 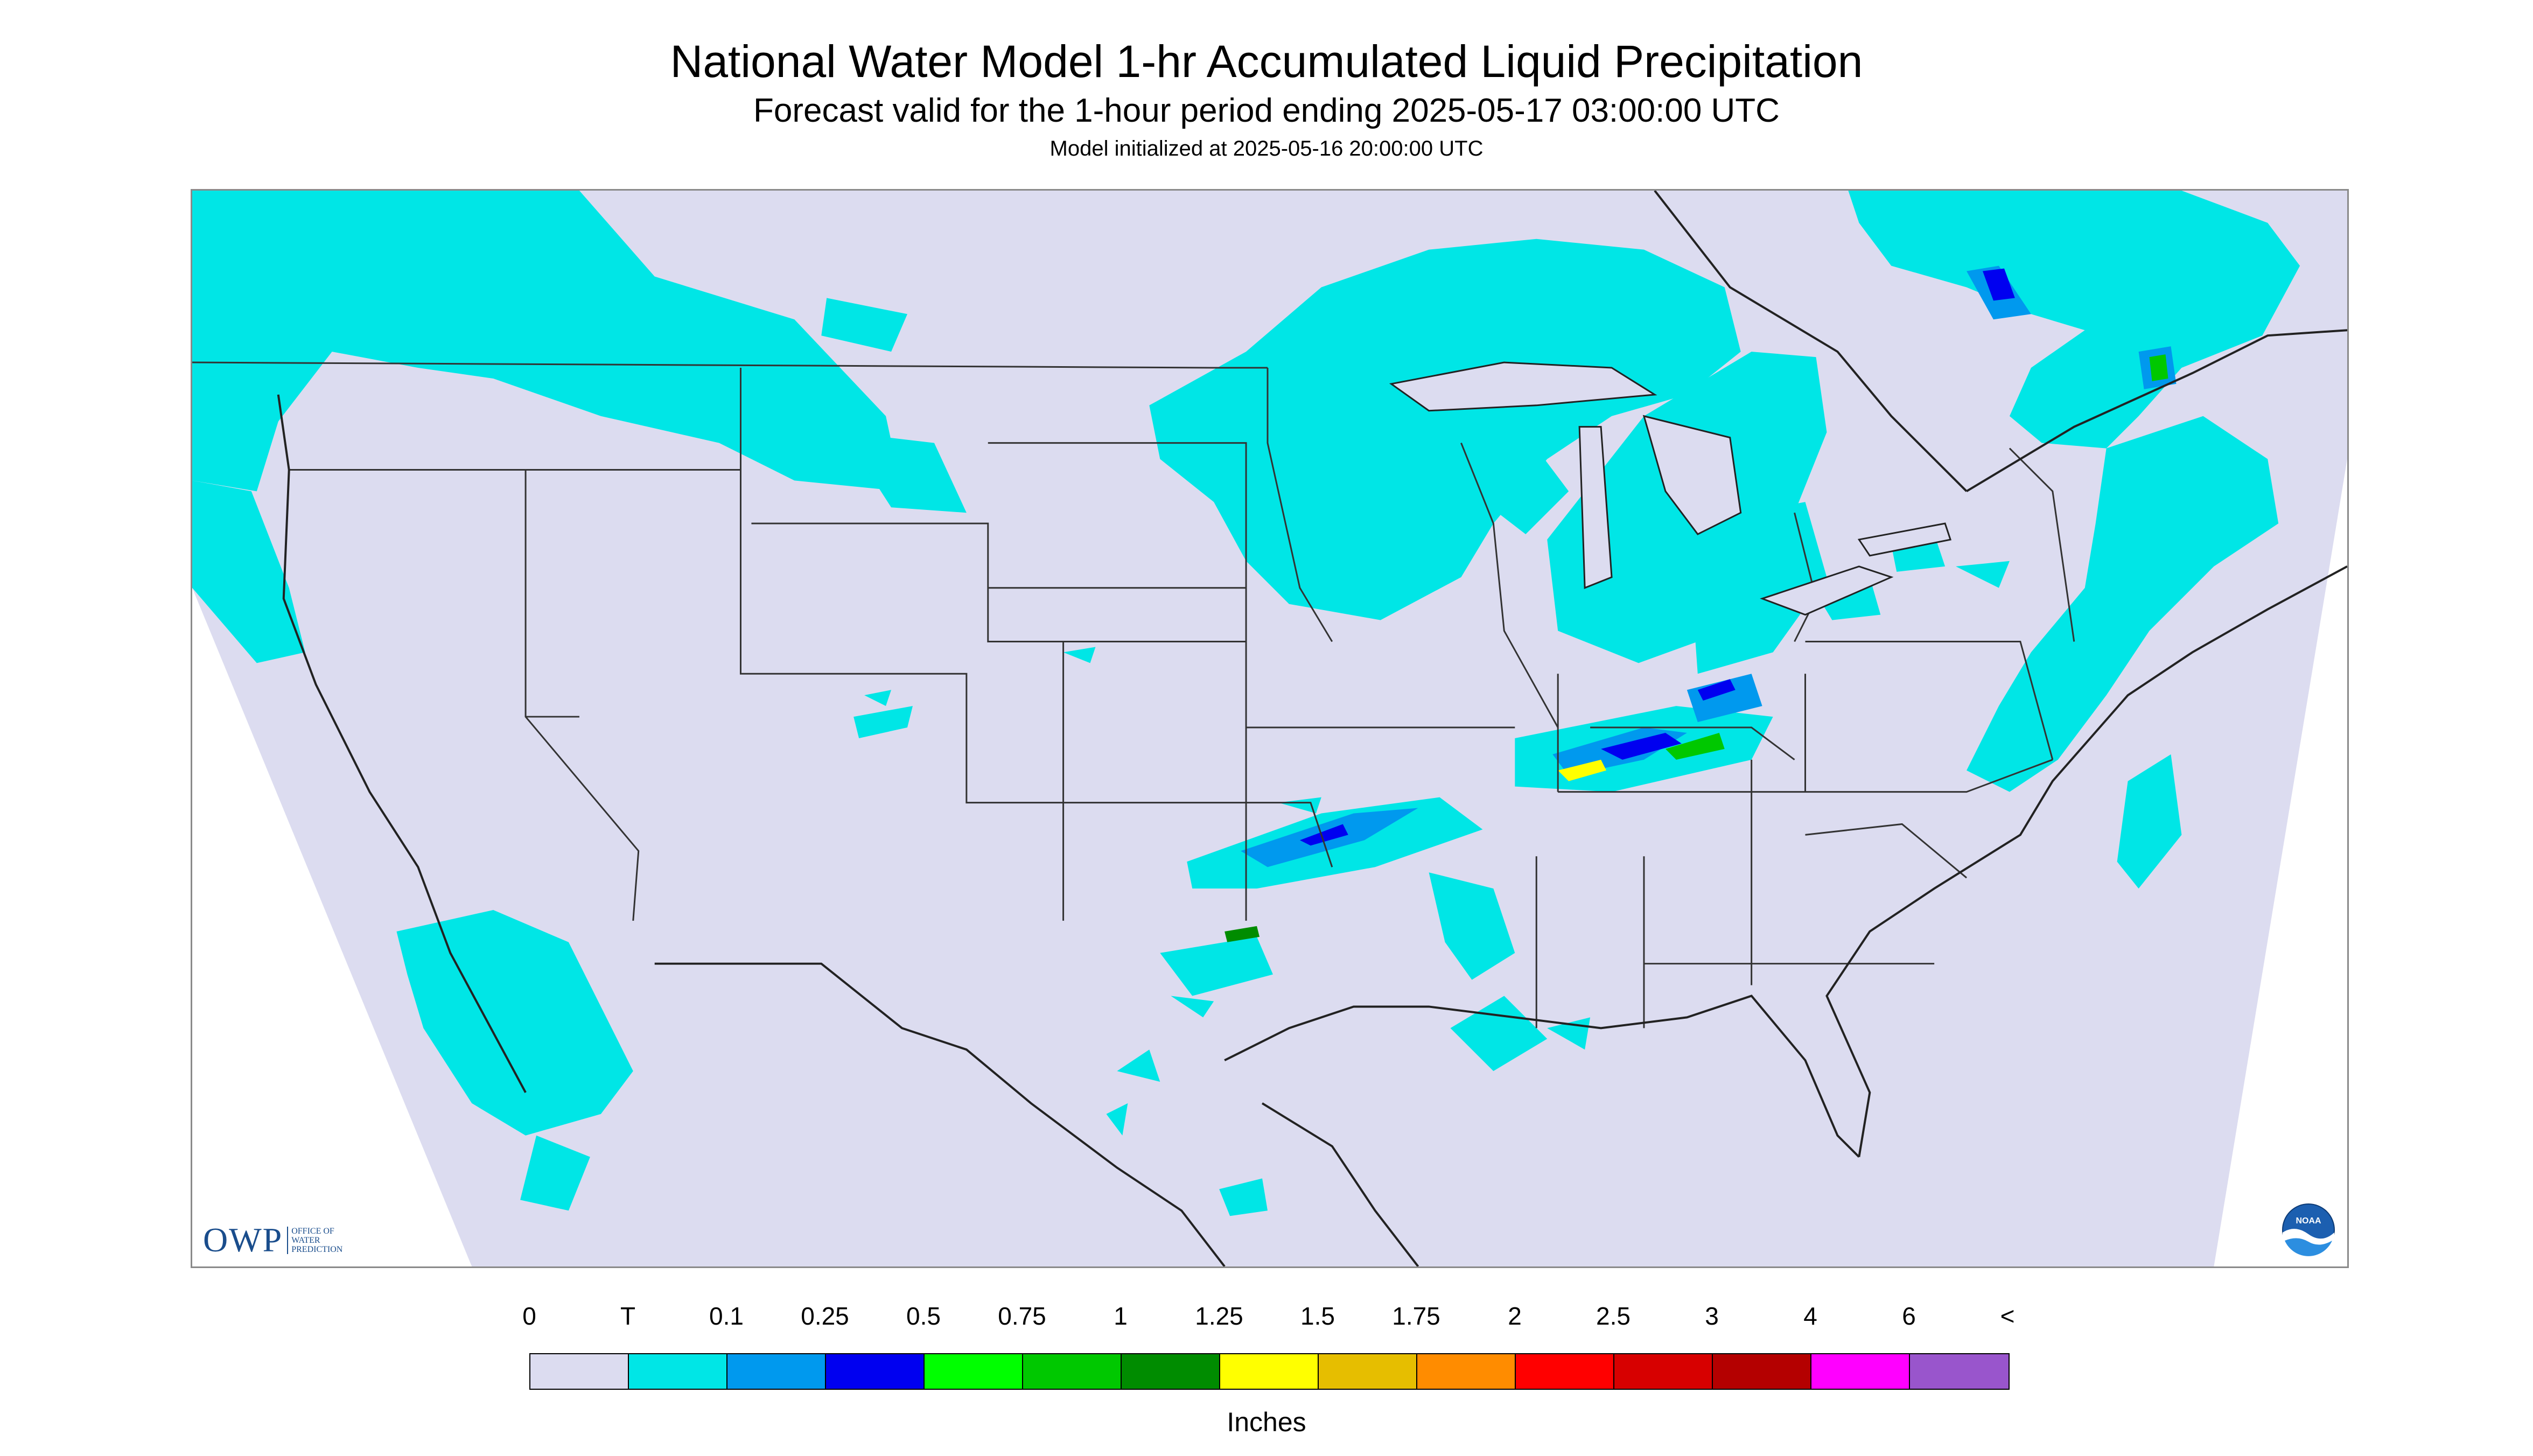 What do you see at coordinates (243, 1240) in the screenshot?
I see `owp-logo-text: OWP` at bounding box center [243, 1240].